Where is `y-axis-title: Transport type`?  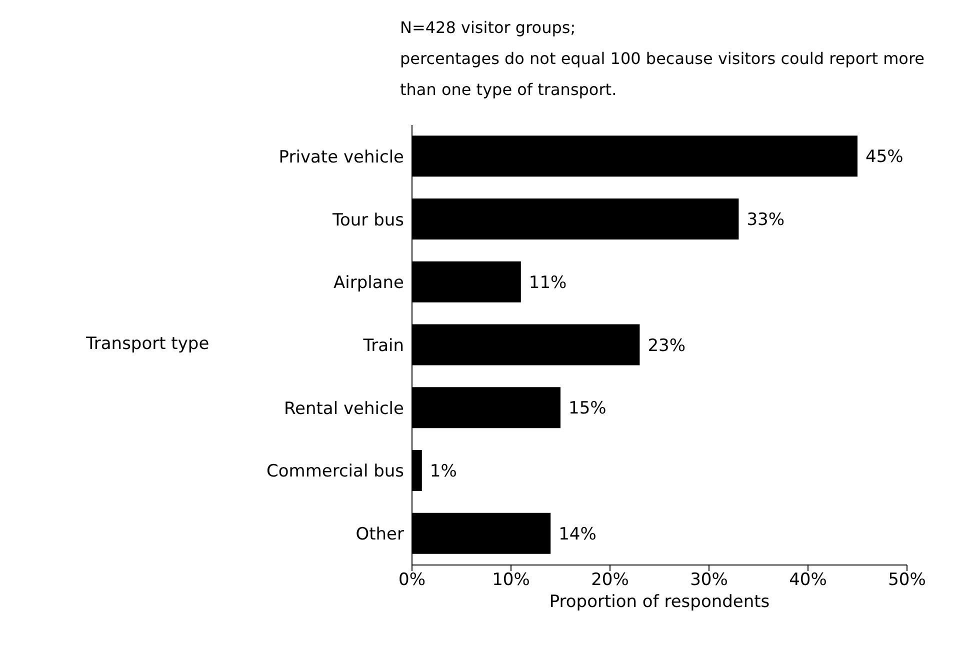
y-axis-title: Transport type is located at coordinates (148, 344).